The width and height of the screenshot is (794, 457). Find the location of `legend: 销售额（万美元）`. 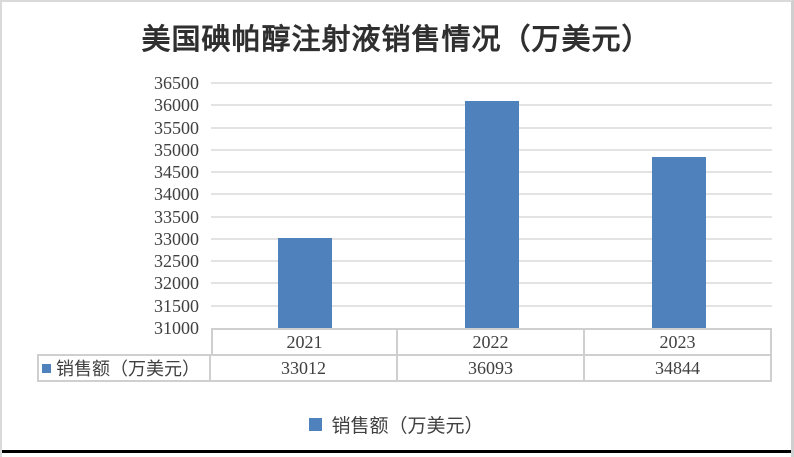

legend: 销售额（万美元） is located at coordinates (396, 424).